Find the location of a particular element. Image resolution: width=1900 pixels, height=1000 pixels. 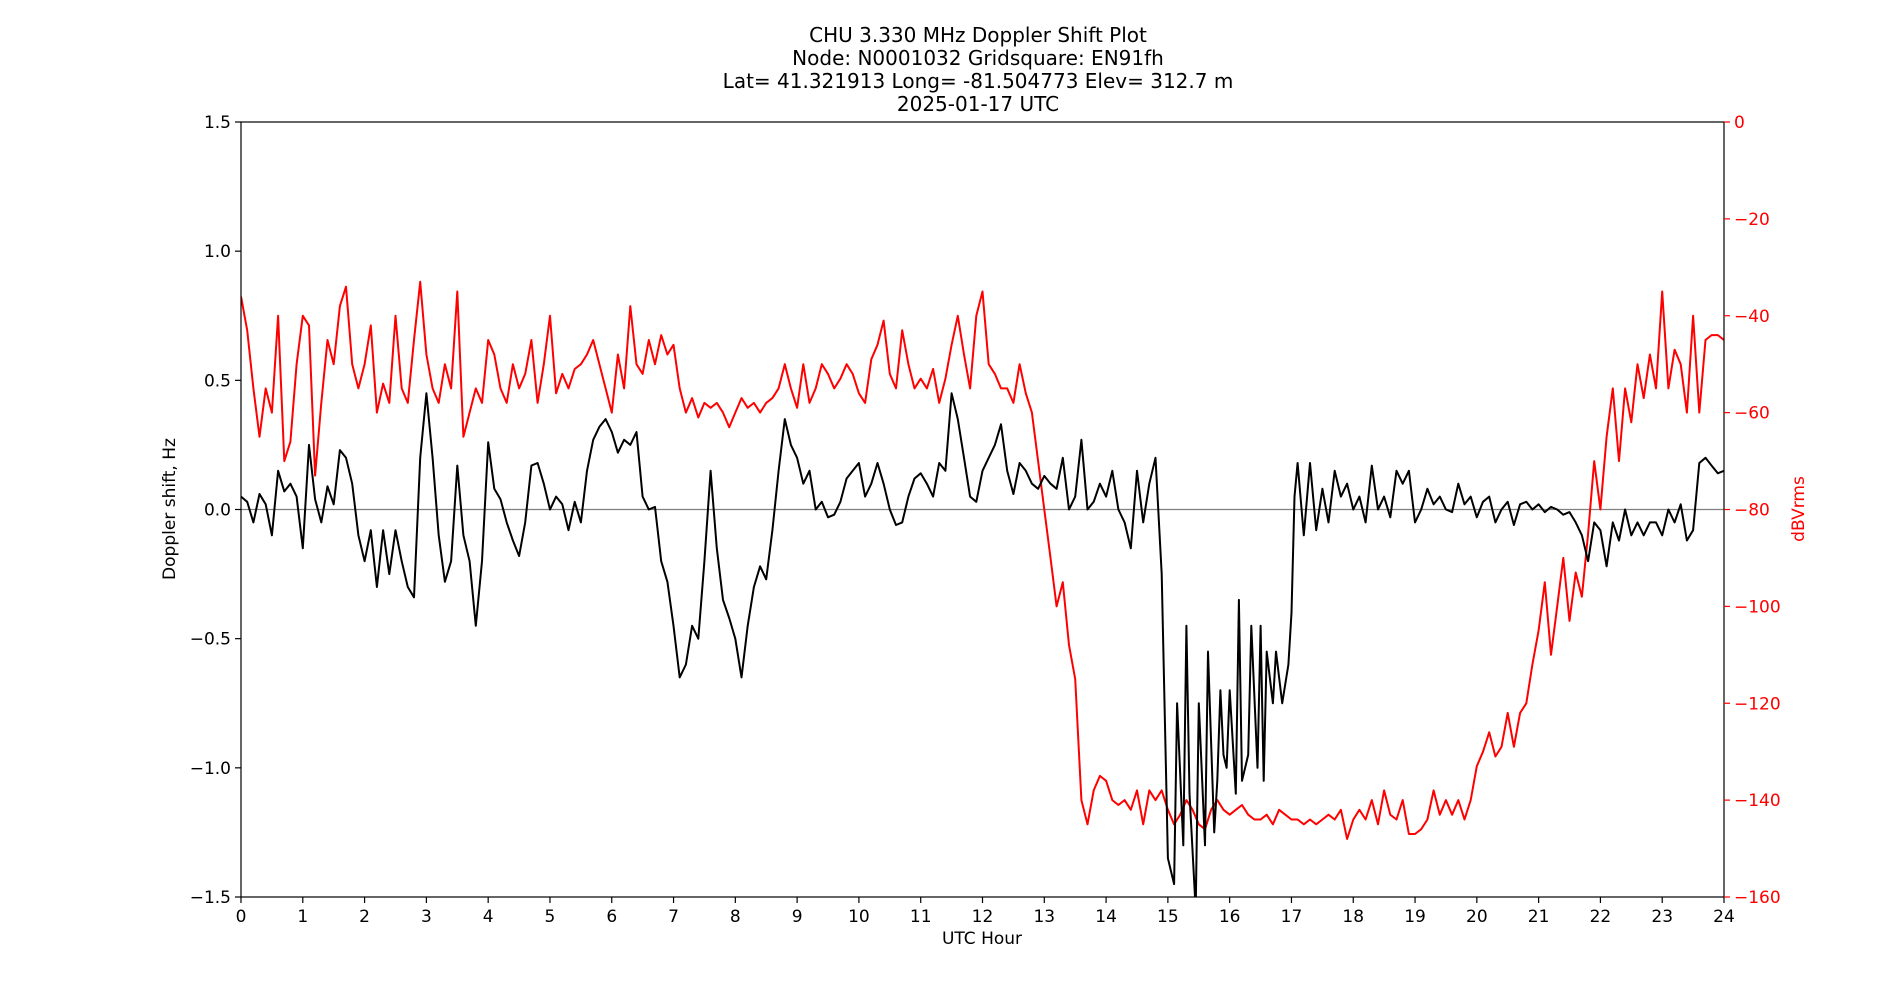

x-tick-label: 19 is located at coordinates (1415, 917).